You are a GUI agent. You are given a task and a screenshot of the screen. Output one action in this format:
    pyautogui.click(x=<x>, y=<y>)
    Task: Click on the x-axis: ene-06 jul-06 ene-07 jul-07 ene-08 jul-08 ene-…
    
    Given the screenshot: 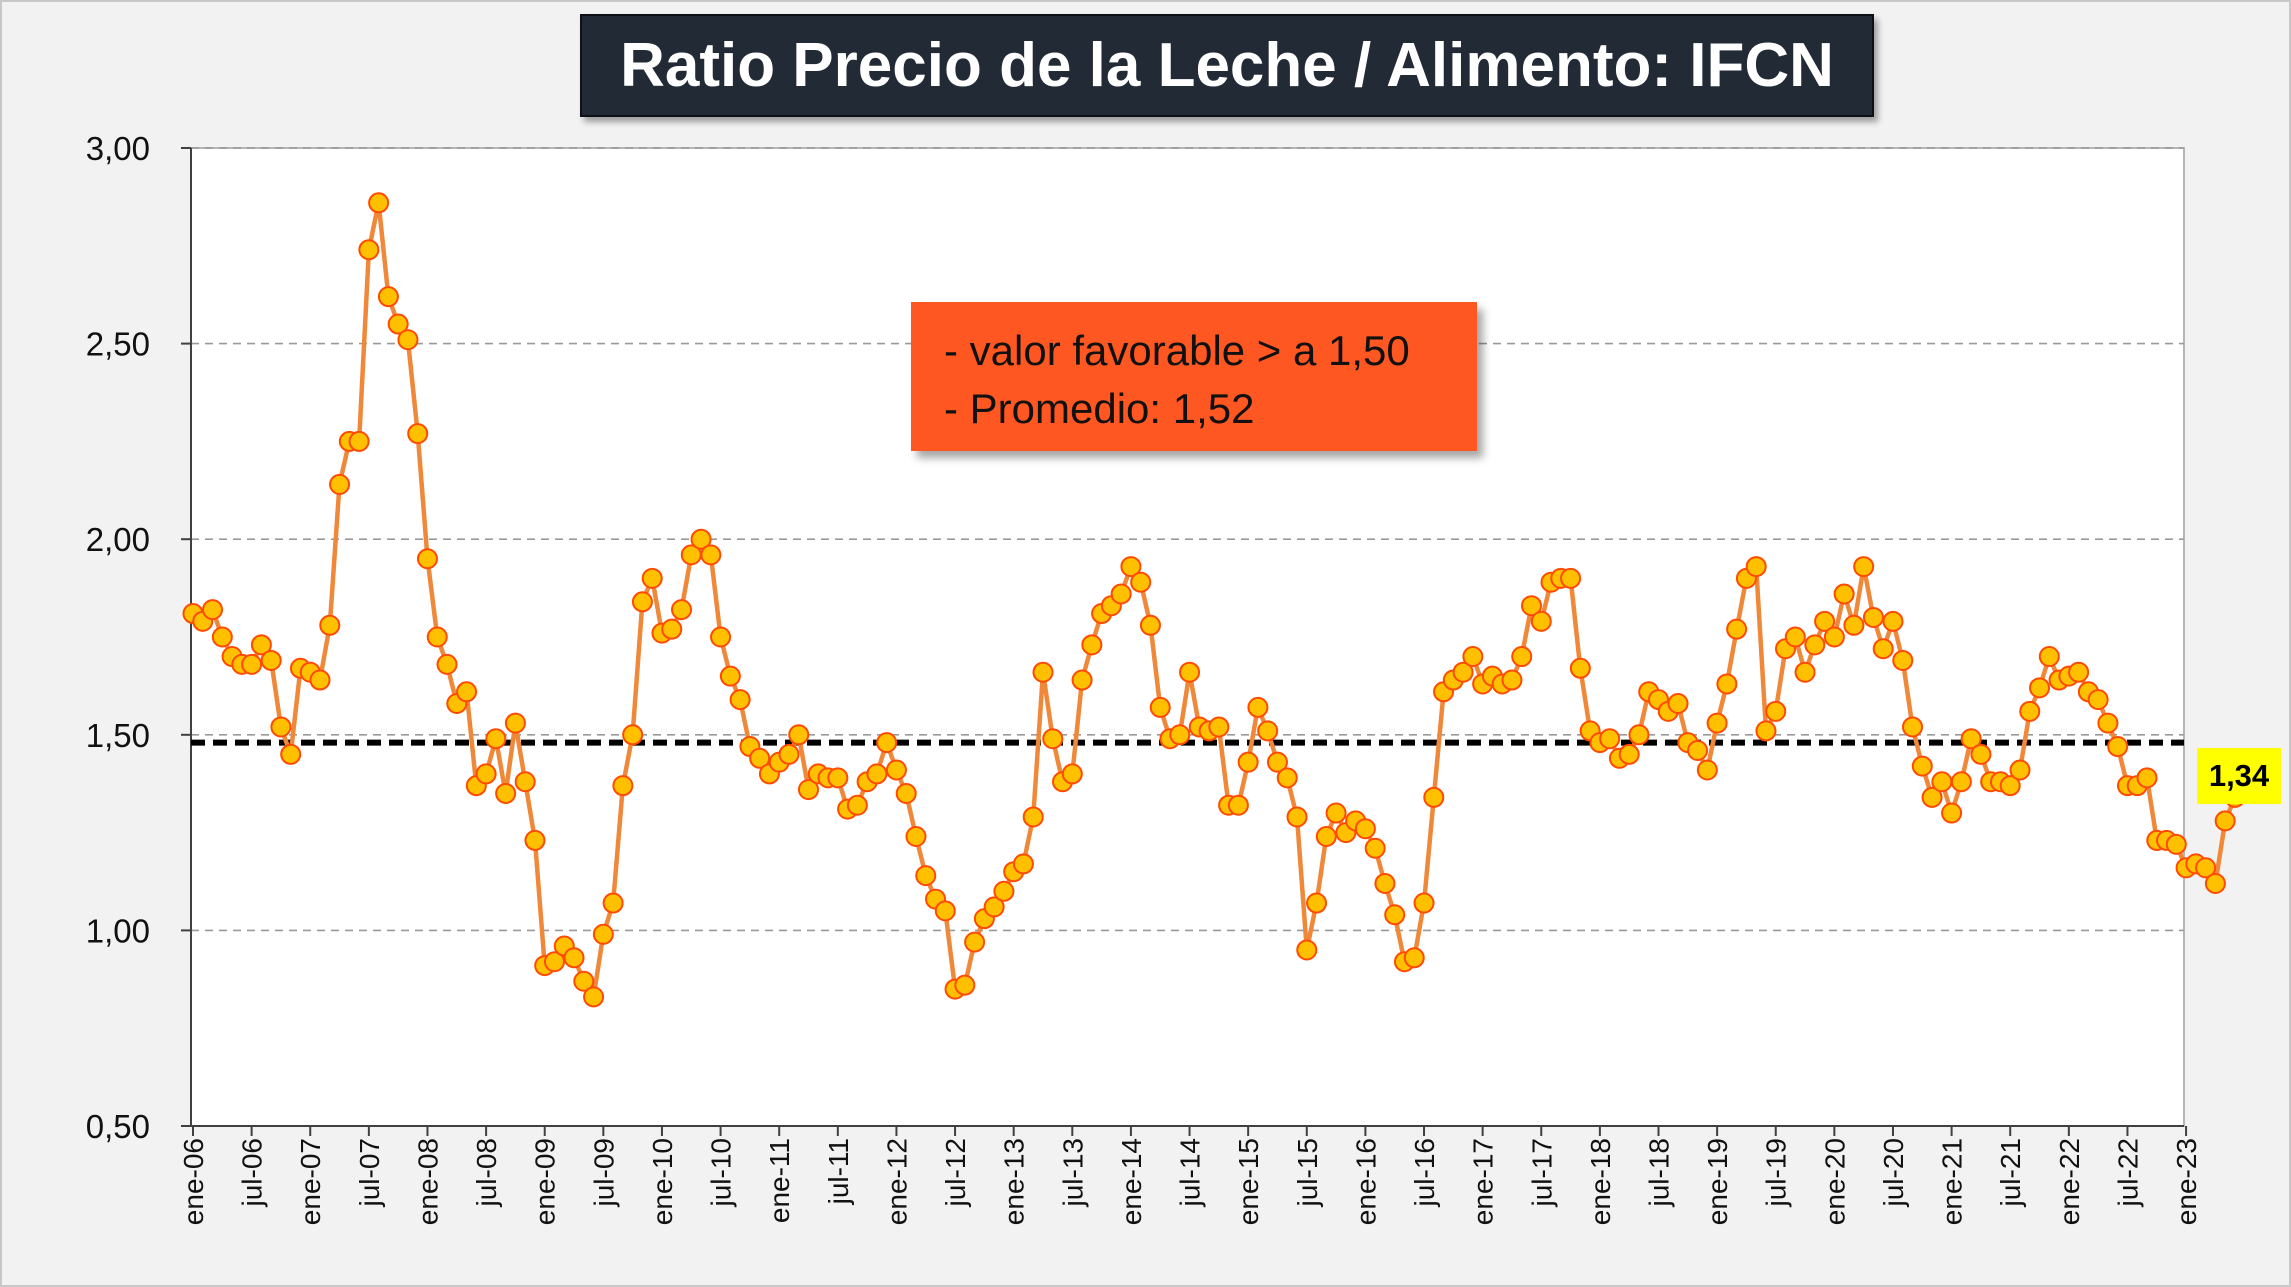 What is the action you would take?
    pyautogui.click(x=1190, y=1175)
    